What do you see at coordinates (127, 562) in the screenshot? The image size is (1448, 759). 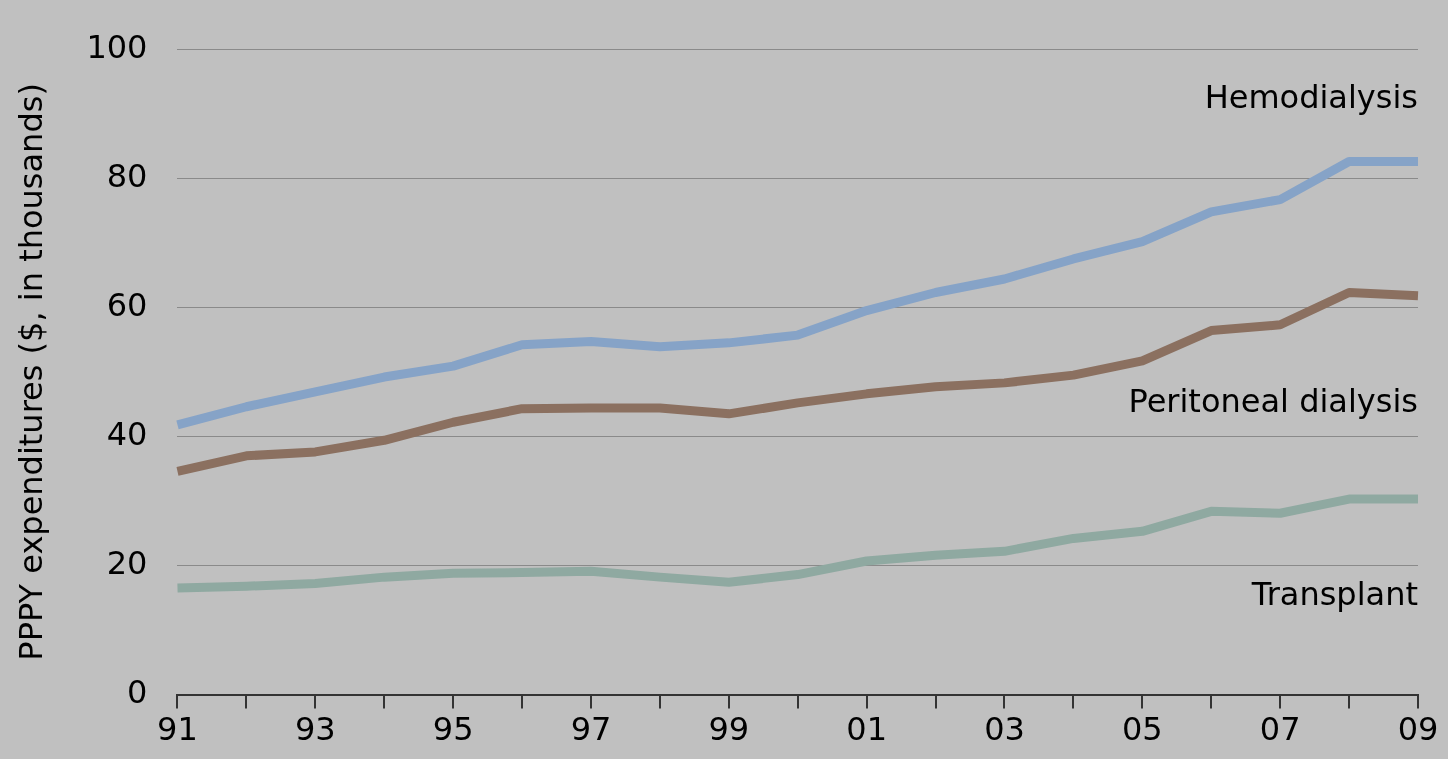 I see `y-tick-label: 20` at bounding box center [127, 562].